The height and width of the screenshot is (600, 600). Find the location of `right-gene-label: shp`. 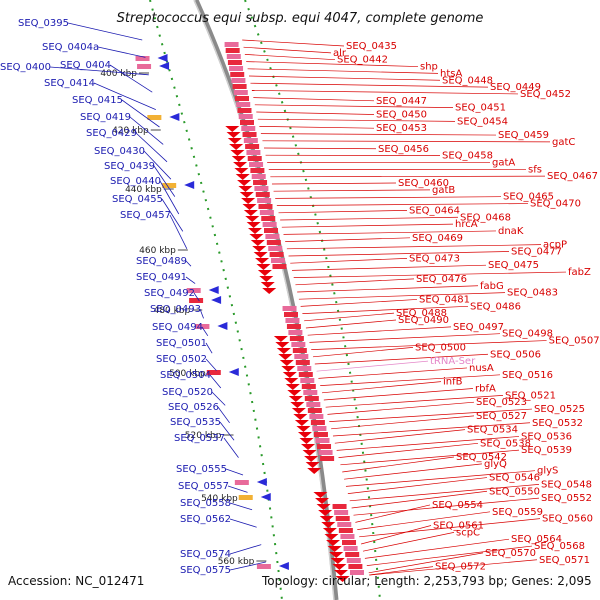

right-gene-label: shp is located at coordinates (429, 67).